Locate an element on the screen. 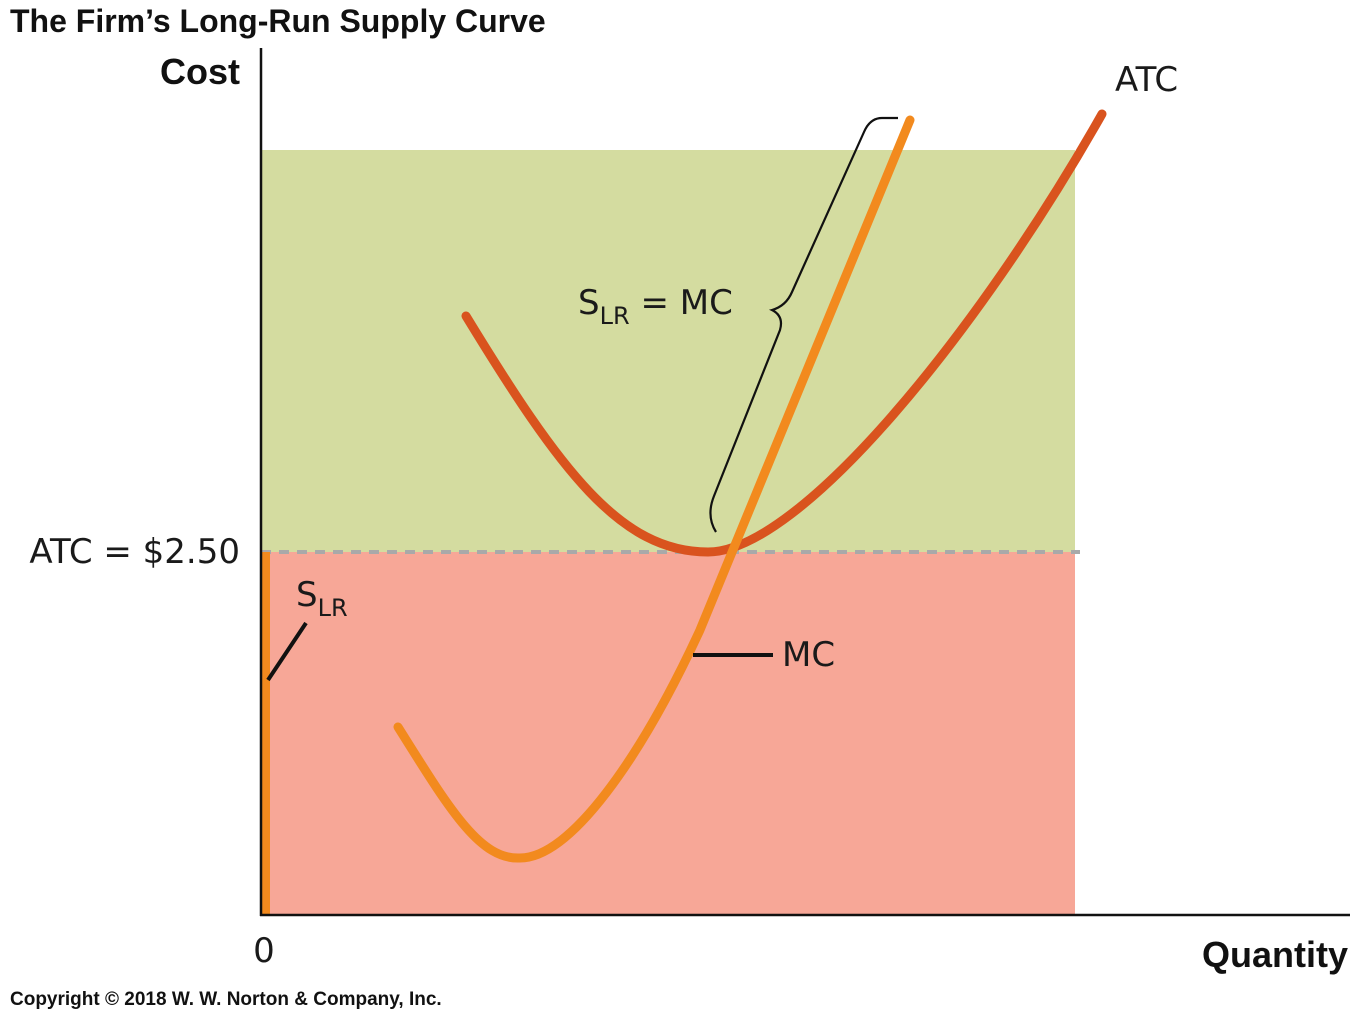  slr-mc-label: SLR = MC is located at coordinates (655, 306).